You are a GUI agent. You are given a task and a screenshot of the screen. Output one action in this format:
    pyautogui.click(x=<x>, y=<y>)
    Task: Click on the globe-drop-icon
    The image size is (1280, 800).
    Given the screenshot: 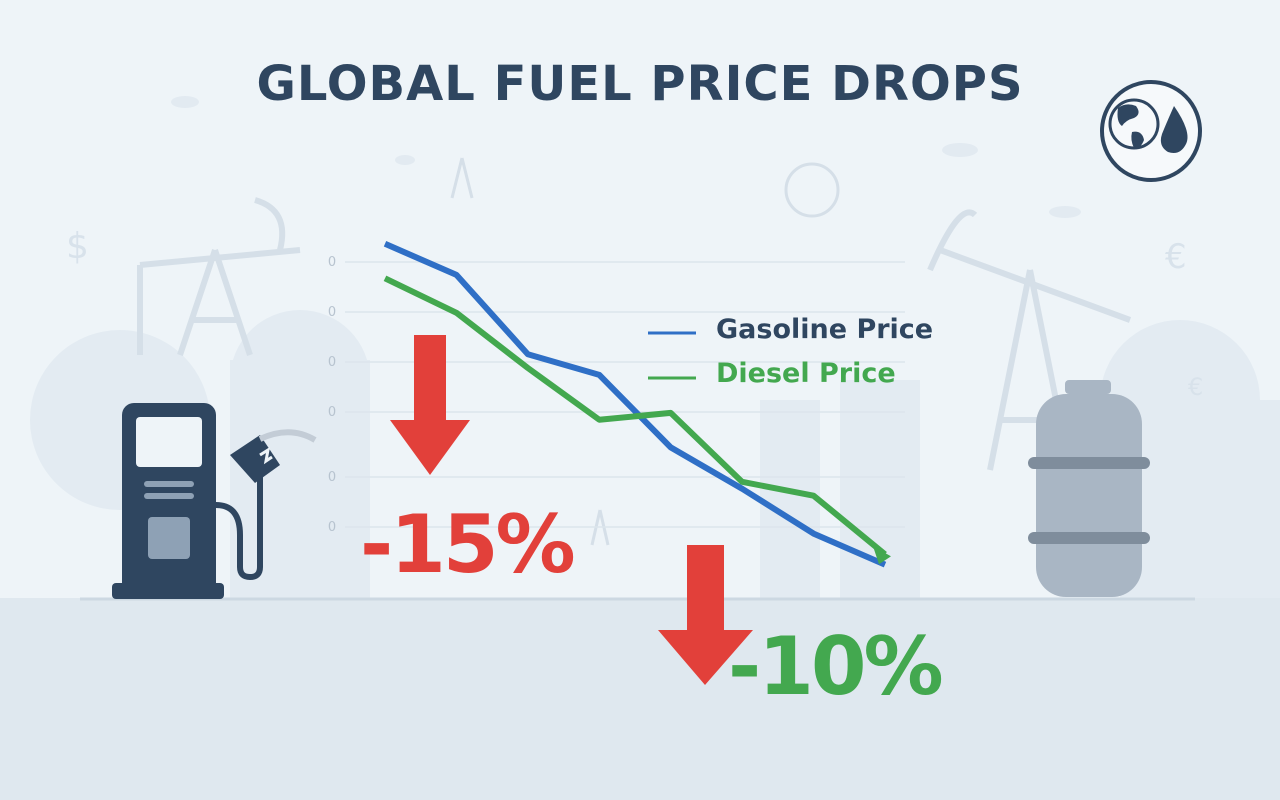 What is the action you would take?
    pyautogui.click(x=1151, y=131)
    